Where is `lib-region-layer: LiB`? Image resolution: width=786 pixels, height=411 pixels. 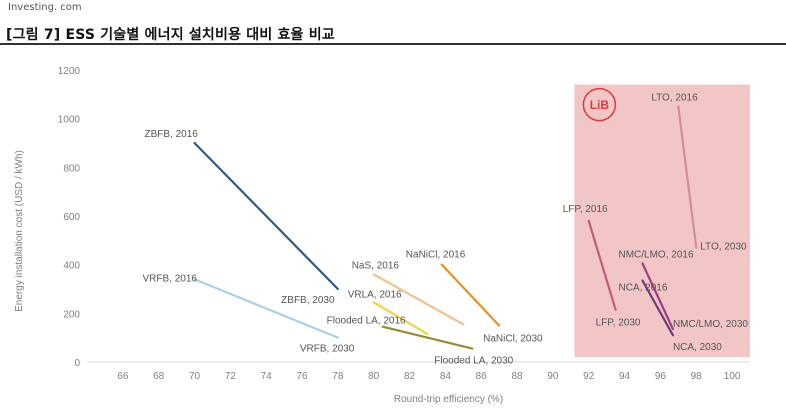 lib-region-layer: LiB is located at coordinates (662, 221).